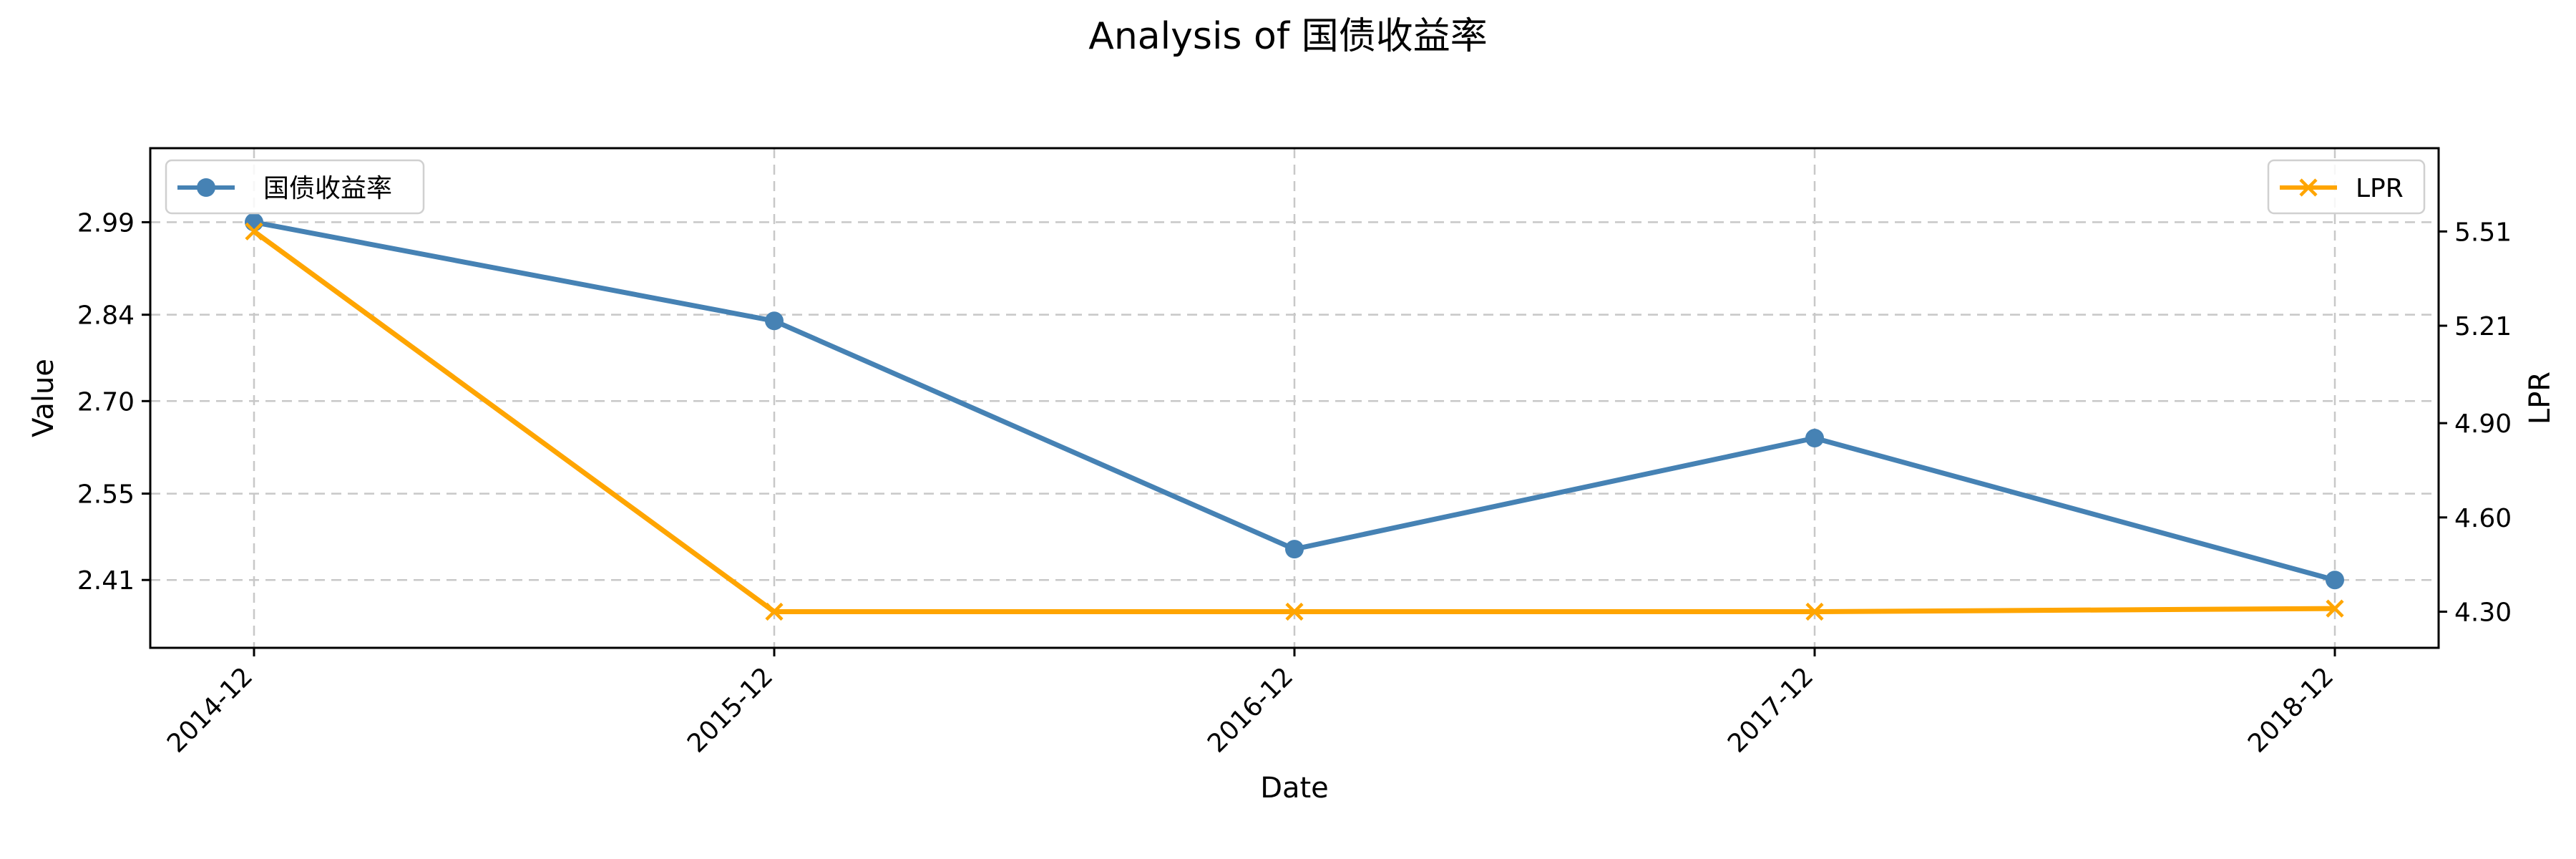 Image resolution: width=2576 pixels, height=859 pixels. I want to click on y-axis-label: Value, so click(43, 398).